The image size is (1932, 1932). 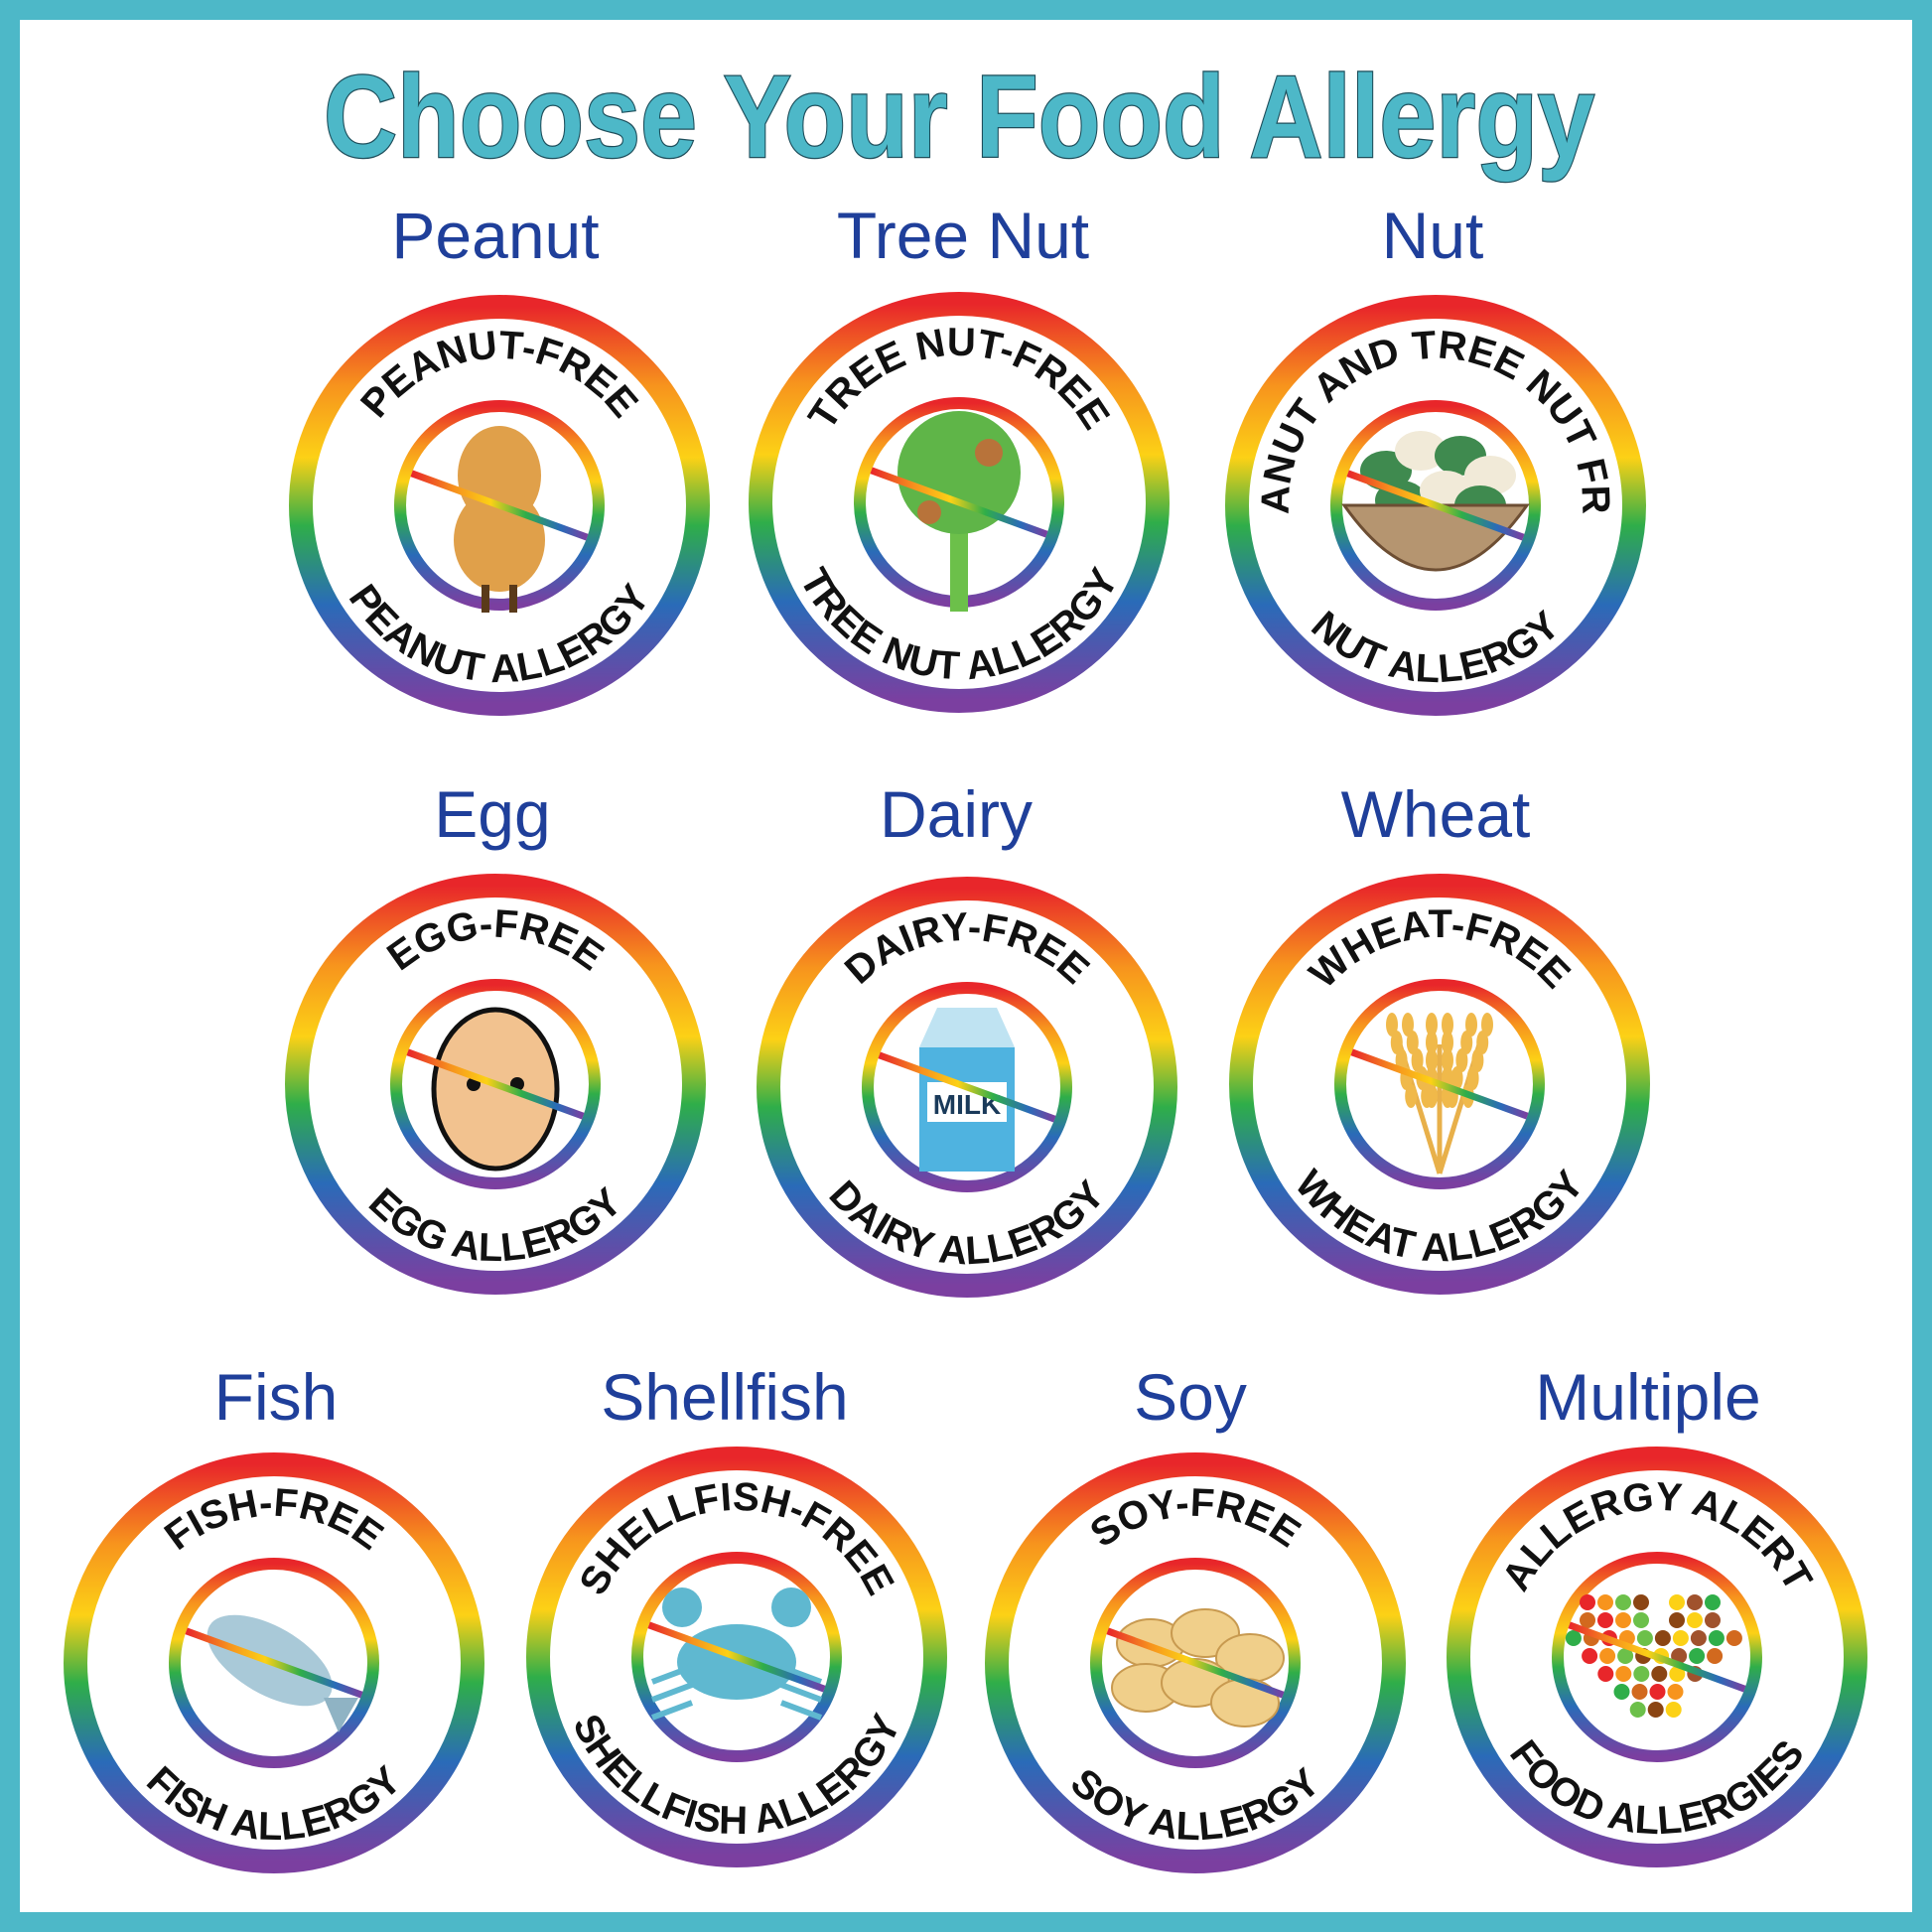 I want to click on badge-label: Fish, so click(x=276, y=1397).